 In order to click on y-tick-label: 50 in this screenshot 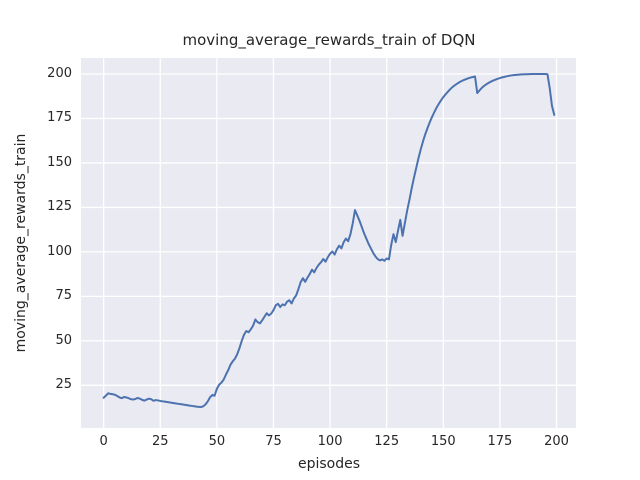, I will do `click(63, 340)`.